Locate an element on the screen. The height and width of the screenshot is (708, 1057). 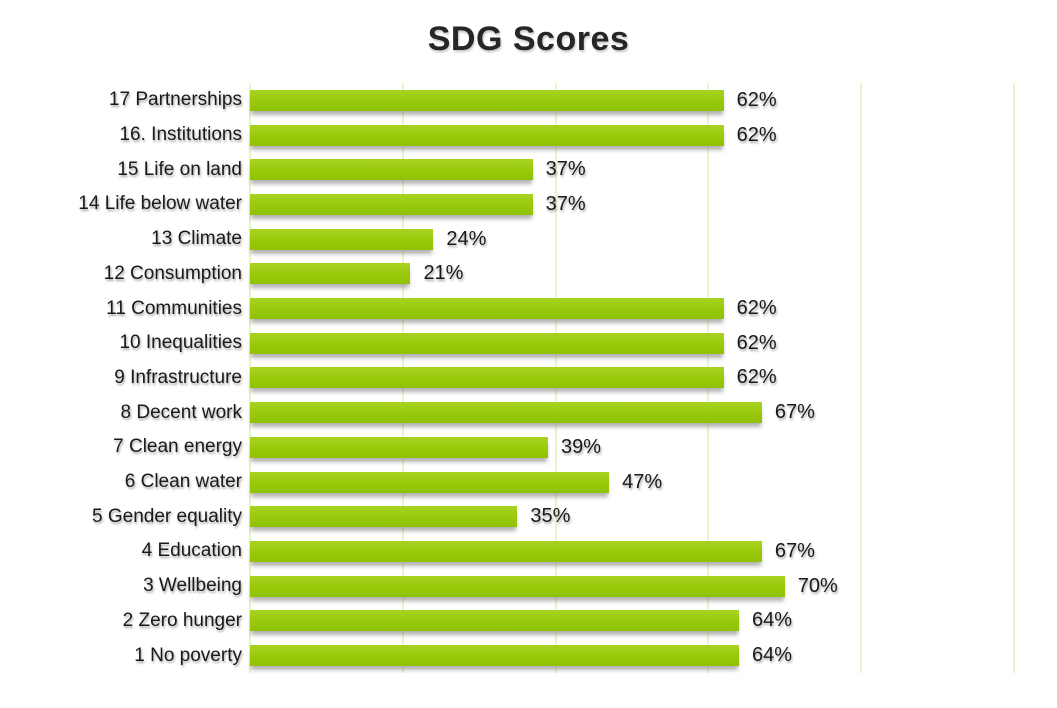
value-label: 39% is located at coordinates (580, 446).